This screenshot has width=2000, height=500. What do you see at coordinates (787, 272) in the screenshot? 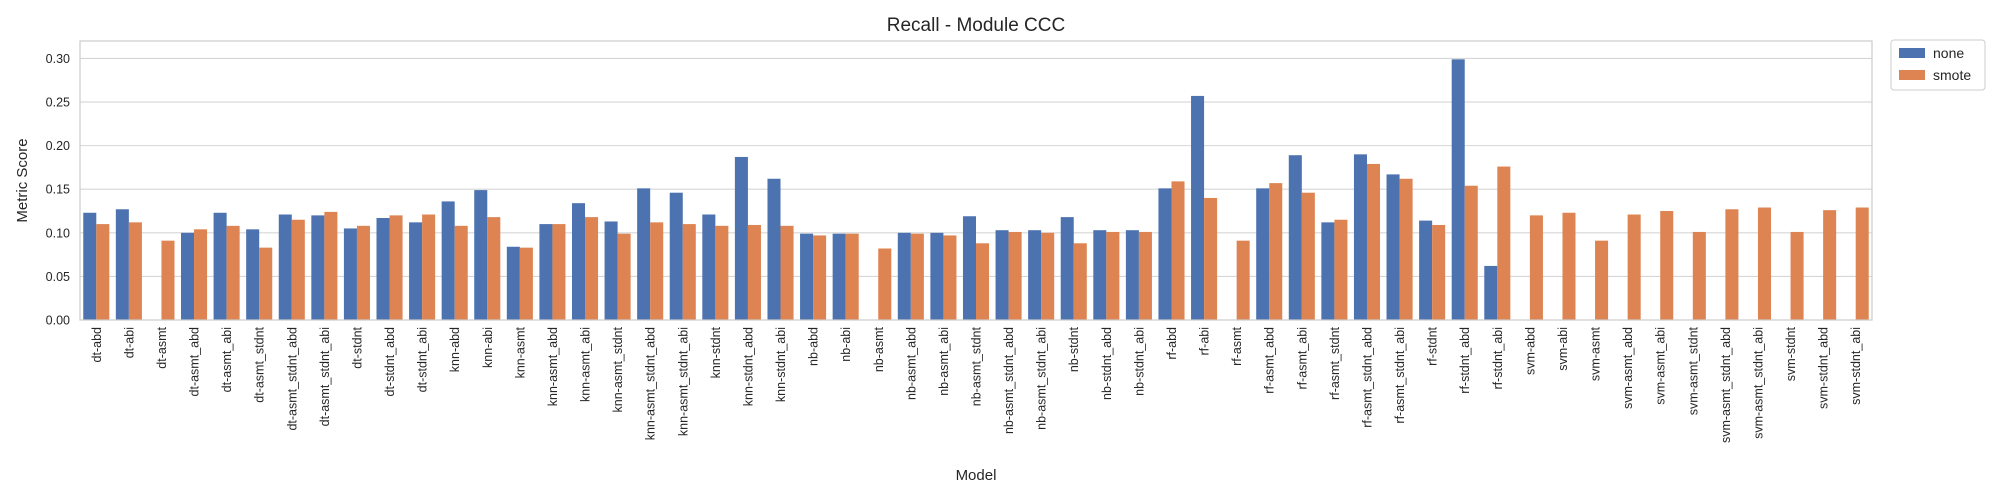
I see `bar-smote-knn-stdnt_abi` at bounding box center [787, 272].